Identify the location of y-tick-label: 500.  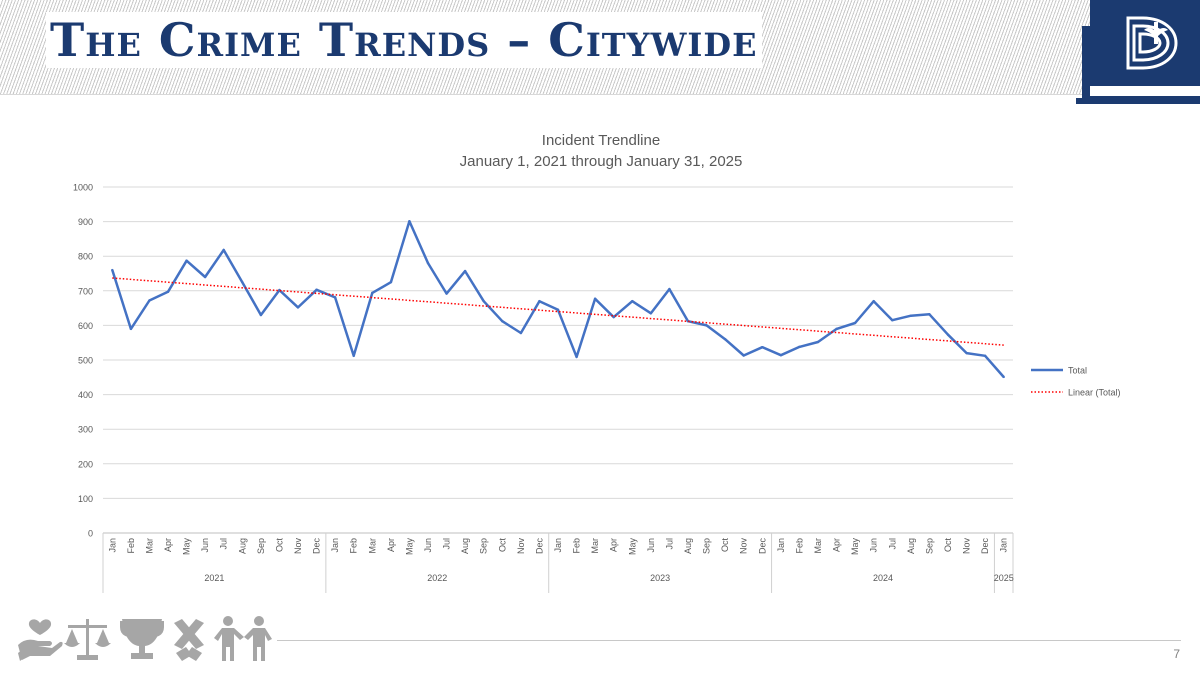
(85, 361).